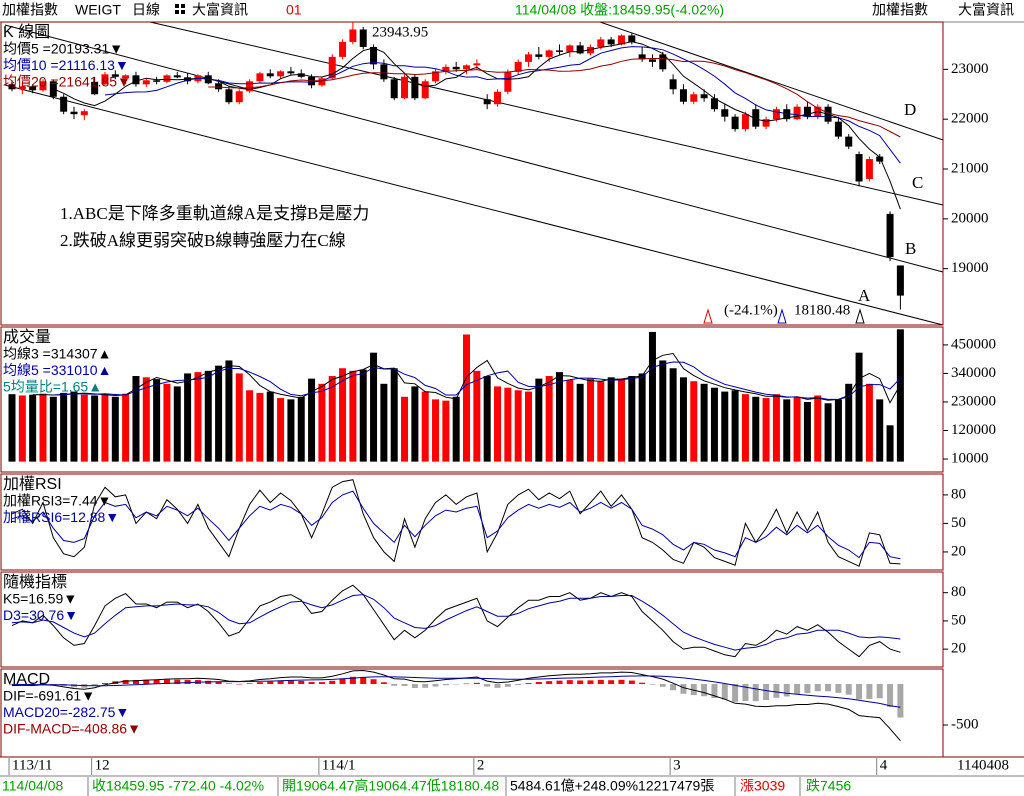  I want to click on panel-frame, so click(472, 619).